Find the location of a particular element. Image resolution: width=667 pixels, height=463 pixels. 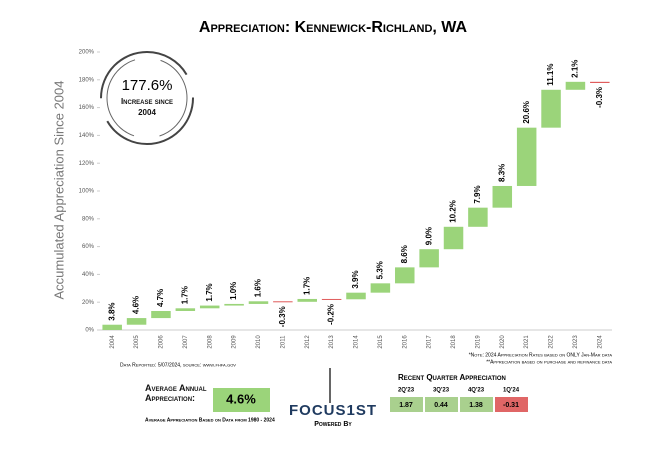

y-tick-label: 140% is located at coordinates (87, 136).